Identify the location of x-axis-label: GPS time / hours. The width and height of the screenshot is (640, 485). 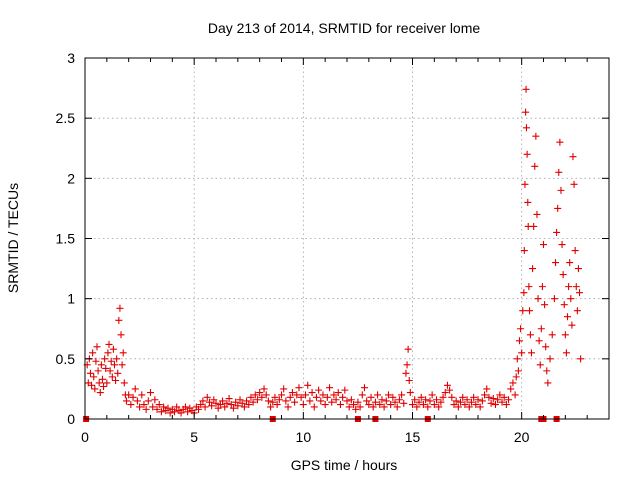
(344, 465).